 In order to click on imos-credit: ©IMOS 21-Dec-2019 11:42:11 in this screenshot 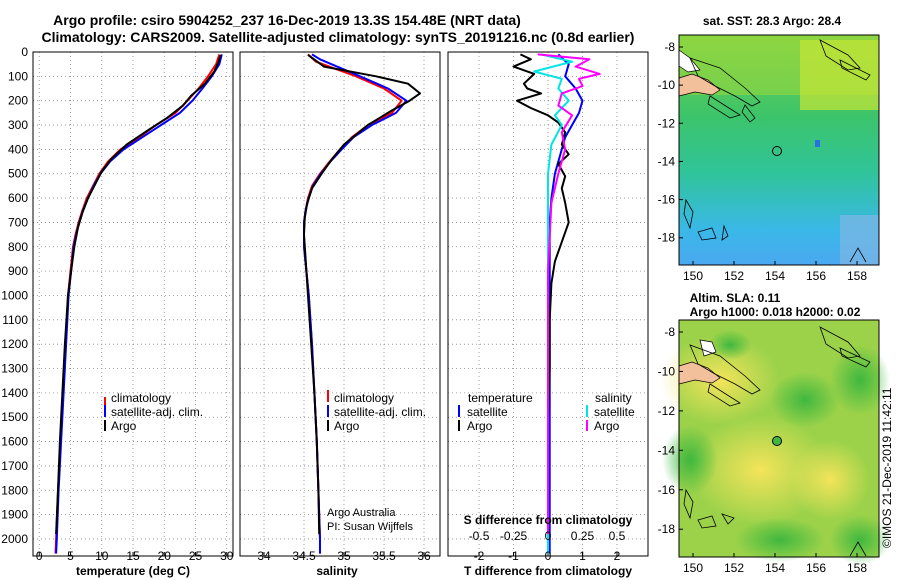, I will do `click(887, 467)`.